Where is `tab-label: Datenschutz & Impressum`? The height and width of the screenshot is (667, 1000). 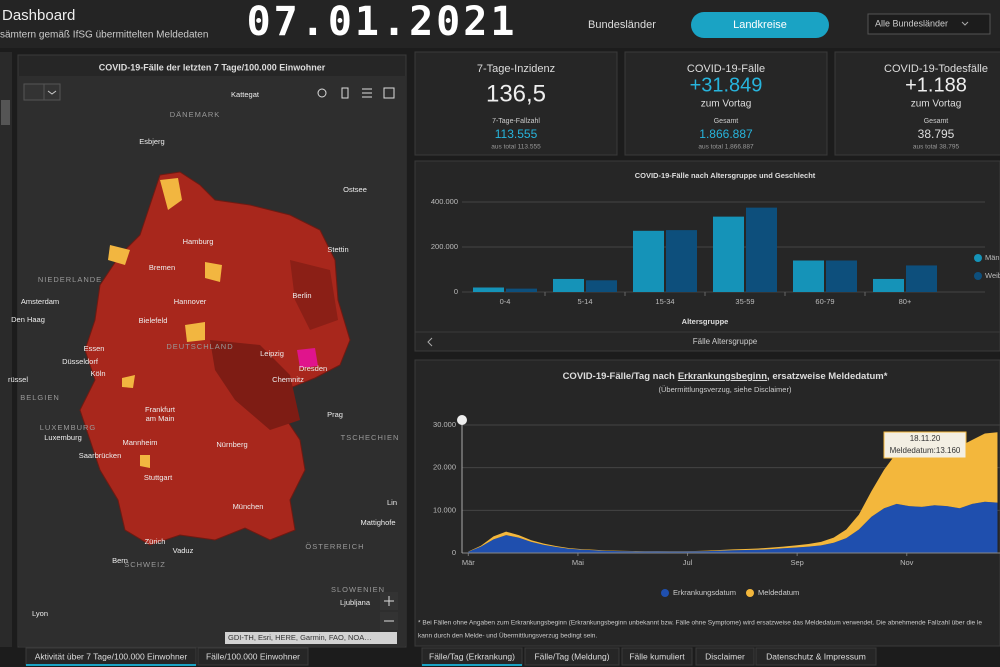 tab-label: Datenschutz & Impressum is located at coordinates (816, 656).